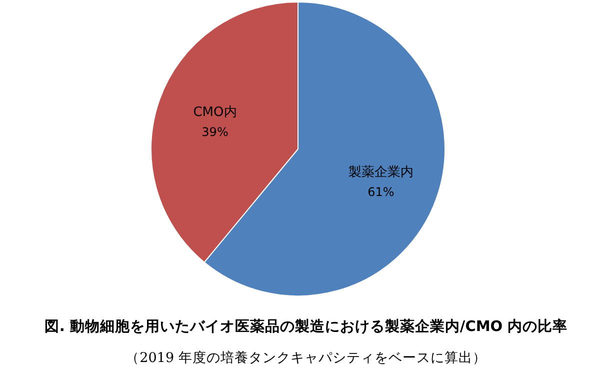  What do you see at coordinates (306, 326) in the screenshot?
I see `text: 図. 動物細胞を用いたバイオ医薬品の製造における製薬企業内/CMO 内の比率` at bounding box center [306, 326].